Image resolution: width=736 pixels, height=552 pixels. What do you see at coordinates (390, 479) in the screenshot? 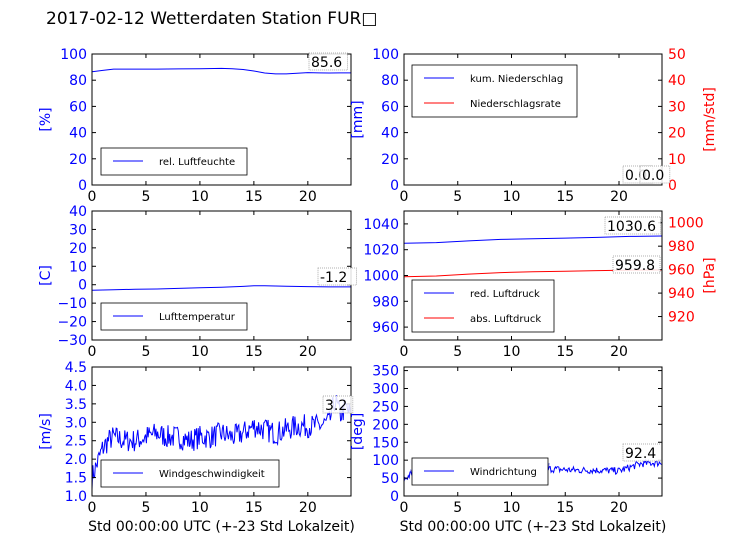
I see `y-tick-label: 50` at bounding box center [390, 479].